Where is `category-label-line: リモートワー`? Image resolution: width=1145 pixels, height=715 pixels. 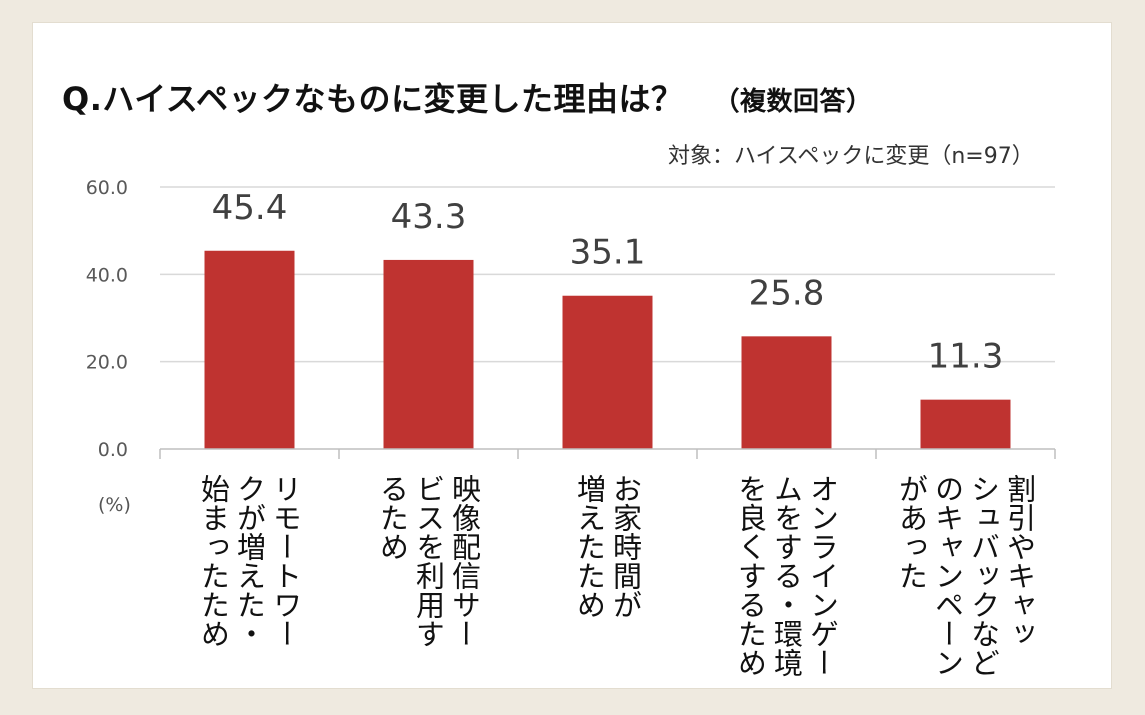 category-label-line: リモートワー is located at coordinates (286, 561).